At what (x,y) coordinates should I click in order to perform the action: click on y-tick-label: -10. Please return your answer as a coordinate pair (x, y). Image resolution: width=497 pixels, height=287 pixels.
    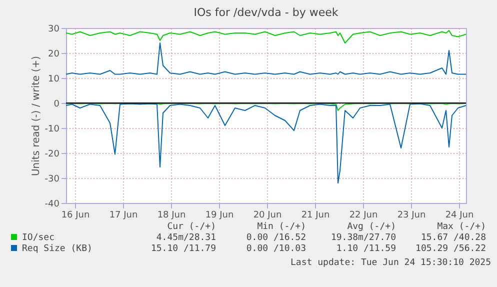
    Looking at the image, I should click on (52, 129).